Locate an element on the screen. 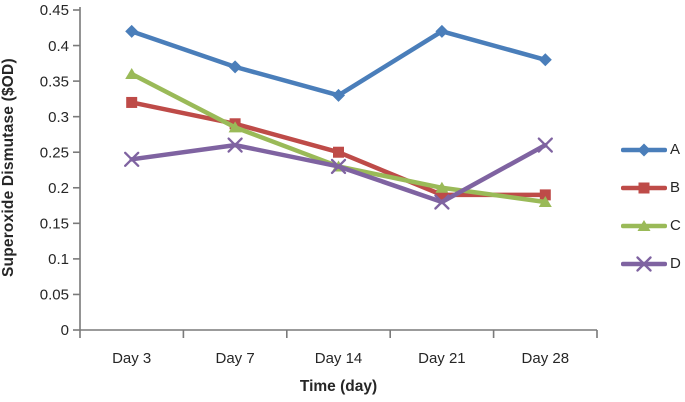  x-axis-title: Time (day) is located at coordinates (338, 386).